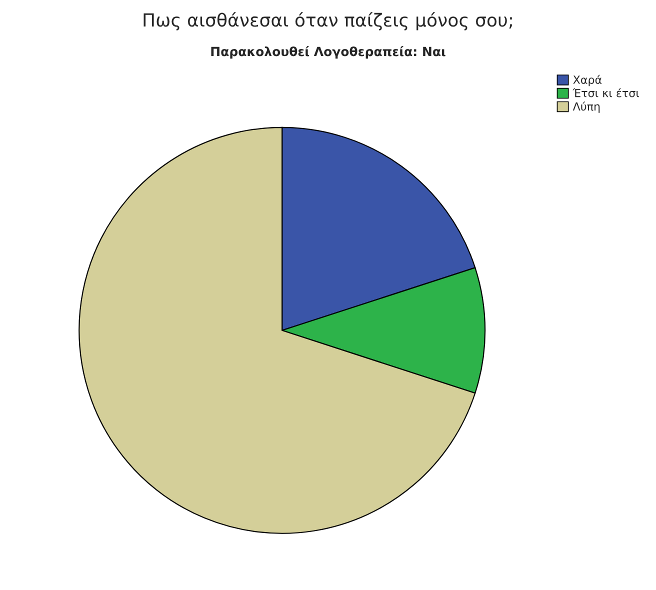 The height and width of the screenshot is (590, 656). Describe the element at coordinates (586, 107) in the screenshot. I see `legend-label: Λύπη` at that location.